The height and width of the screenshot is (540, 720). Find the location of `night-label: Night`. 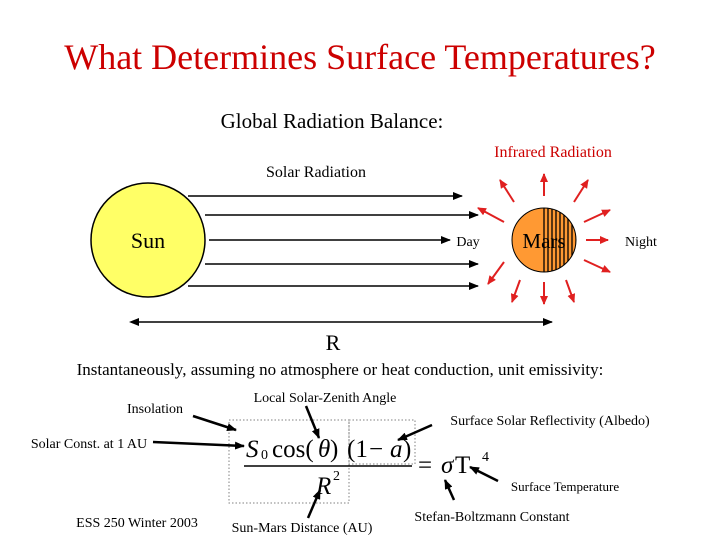

night-label: Night is located at coordinates (641, 242).